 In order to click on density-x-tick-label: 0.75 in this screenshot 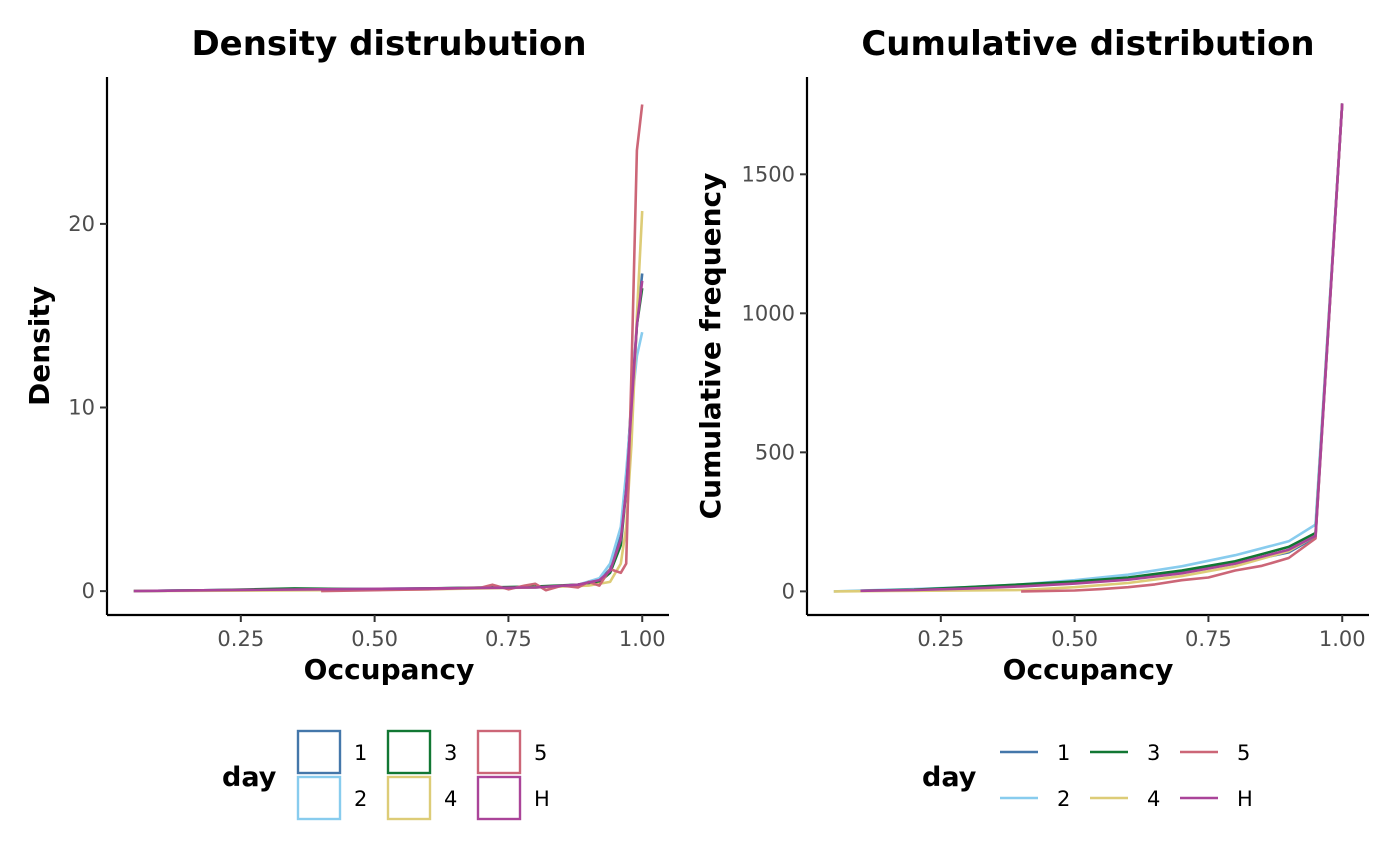, I will do `click(508, 639)`.